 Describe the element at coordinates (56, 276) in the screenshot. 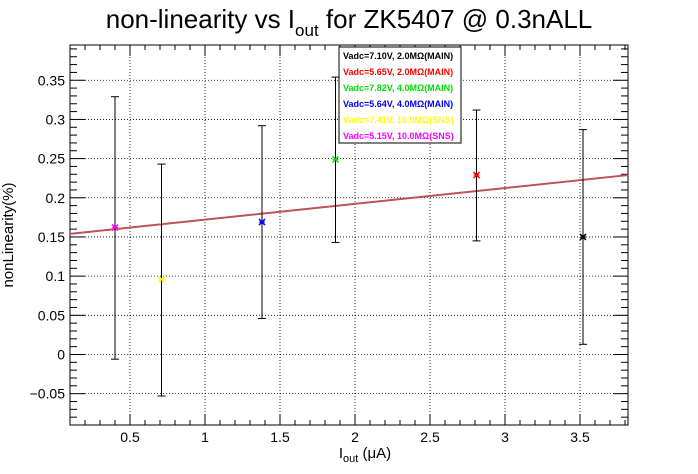

I see `y-tick-label: 0.1` at that location.